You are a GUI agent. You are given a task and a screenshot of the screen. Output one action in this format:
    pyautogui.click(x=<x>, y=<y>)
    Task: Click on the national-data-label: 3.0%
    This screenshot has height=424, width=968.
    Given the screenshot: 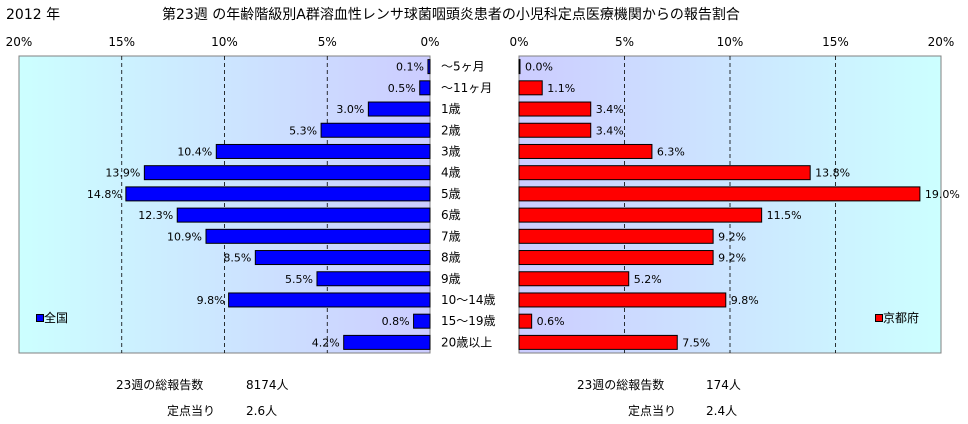 What is the action you would take?
    pyautogui.click(x=350, y=109)
    